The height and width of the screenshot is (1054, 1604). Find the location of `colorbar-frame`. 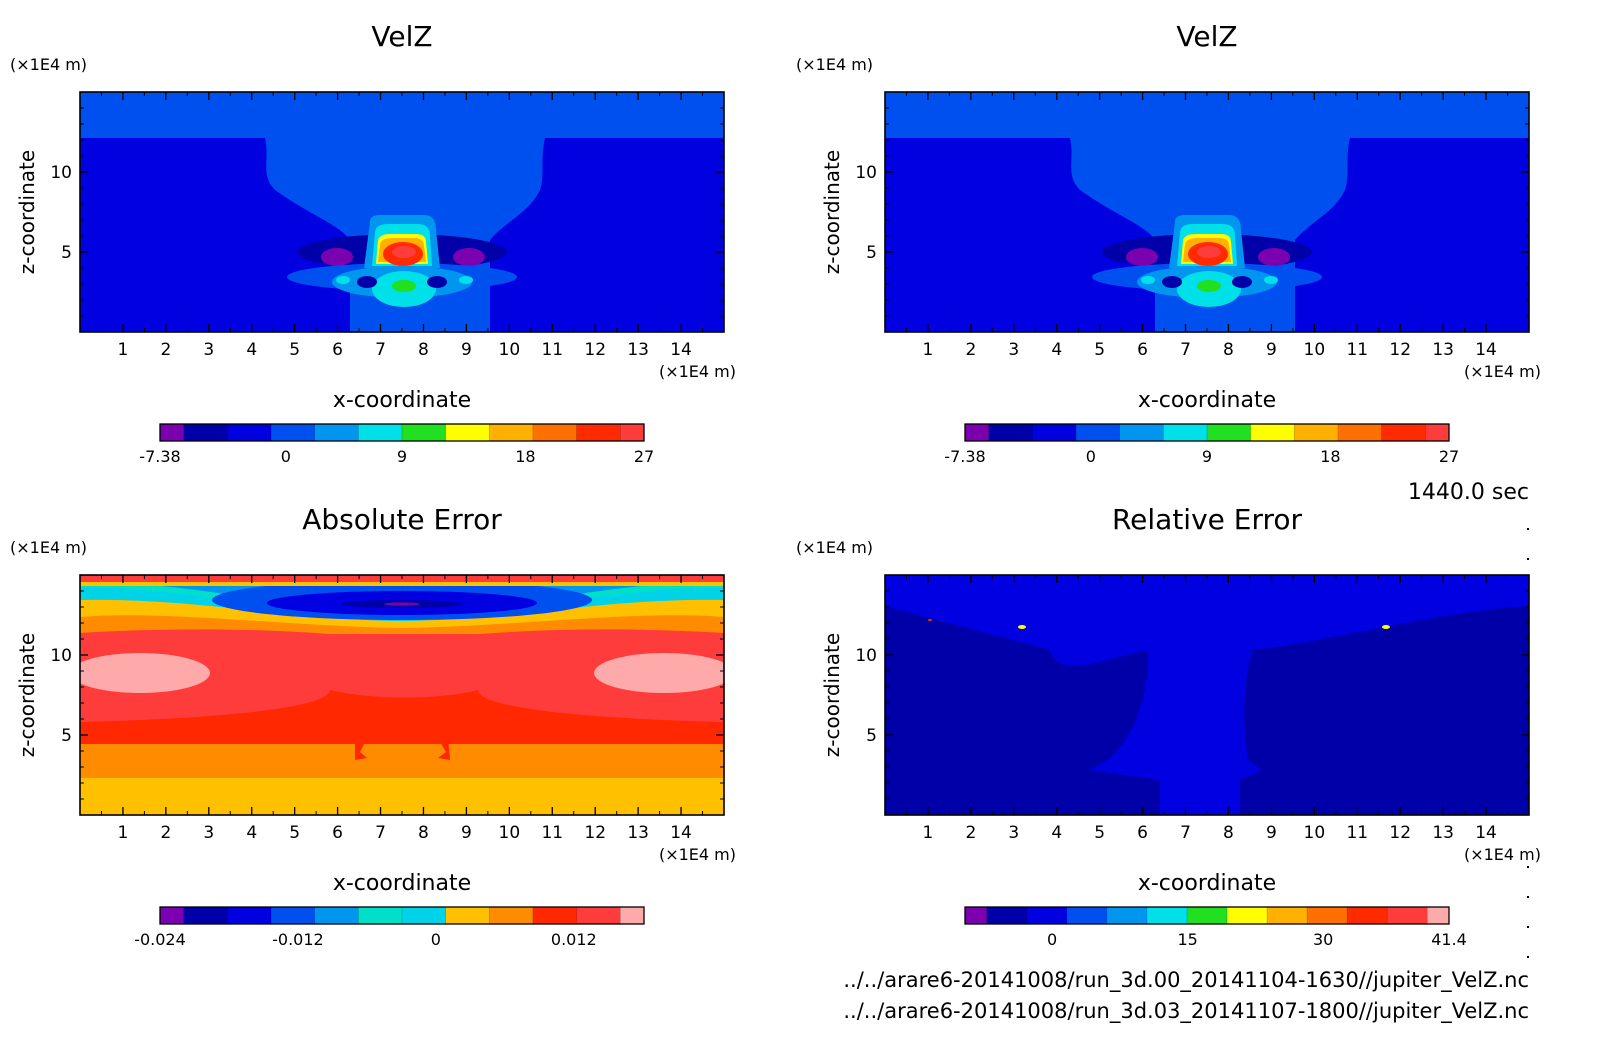

colorbar-frame is located at coordinates (402, 432).